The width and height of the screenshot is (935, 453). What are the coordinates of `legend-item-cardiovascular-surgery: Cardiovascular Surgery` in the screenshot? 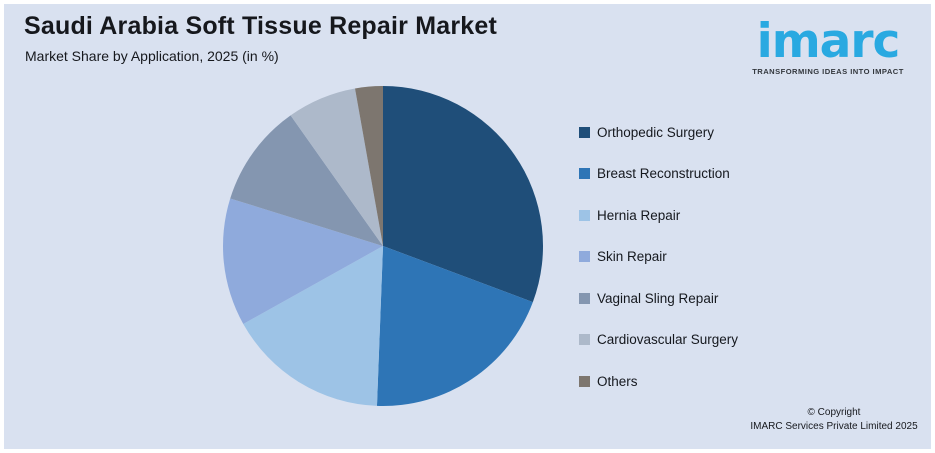 It's located at (659, 339).